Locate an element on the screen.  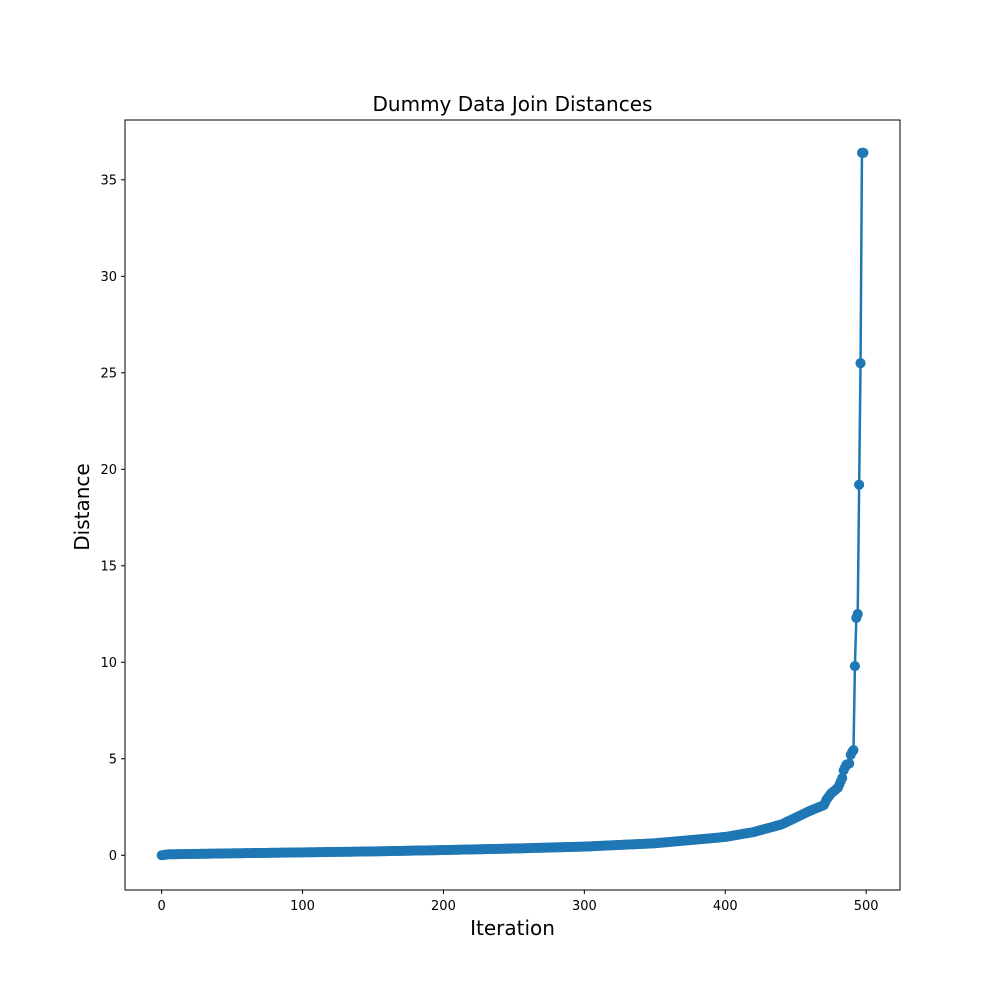
x-tick-label: 500 is located at coordinates (866, 906).